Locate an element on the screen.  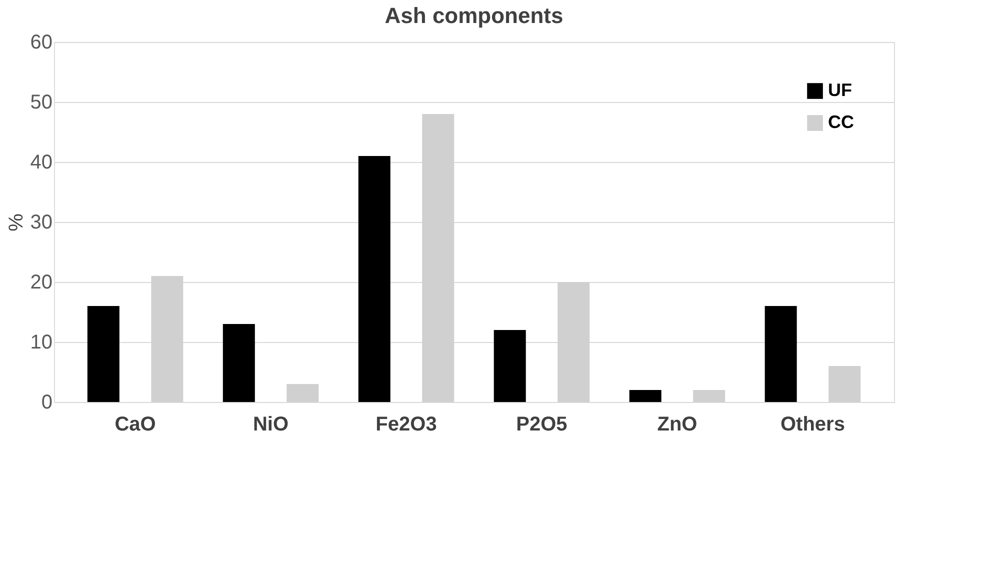
y-tick-label: 60 is located at coordinates (41, 43).